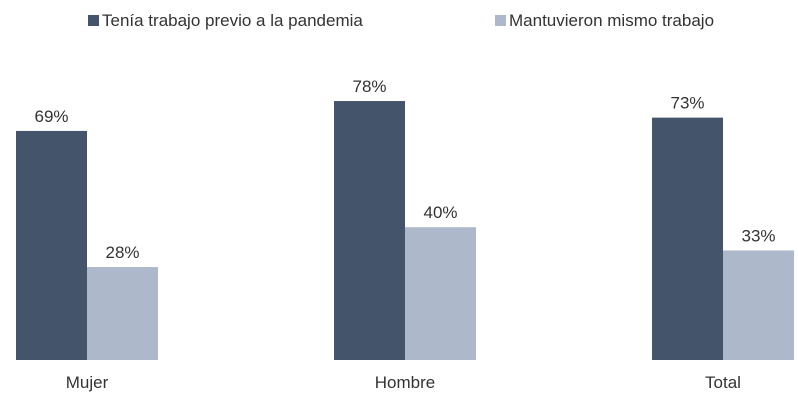 The height and width of the screenshot is (397, 798). I want to click on value-label-mujer-series-1: 69%, so click(51, 116).